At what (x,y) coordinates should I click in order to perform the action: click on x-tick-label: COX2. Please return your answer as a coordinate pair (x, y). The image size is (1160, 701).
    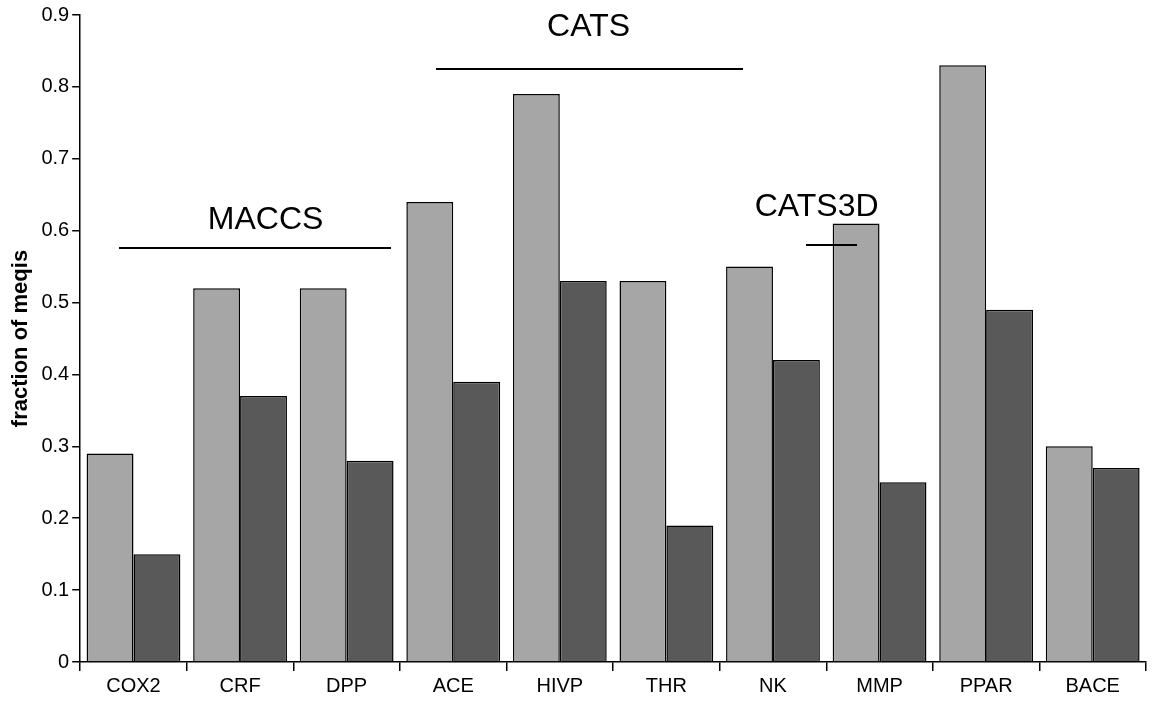
    Looking at the image, I should click on (133, 684).